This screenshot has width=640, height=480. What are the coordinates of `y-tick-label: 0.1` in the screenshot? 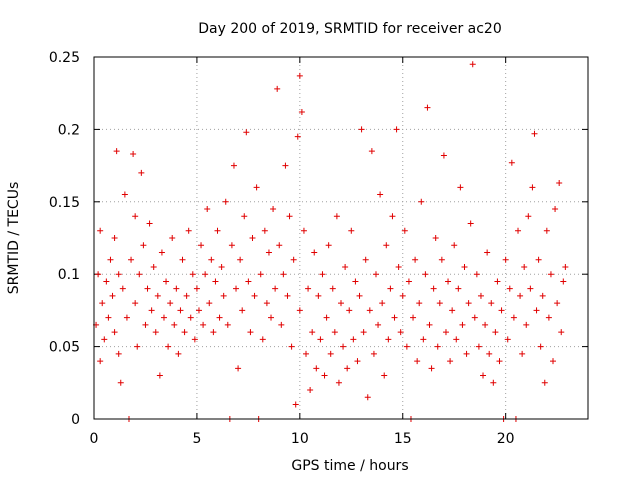 It's located at (69, 275).